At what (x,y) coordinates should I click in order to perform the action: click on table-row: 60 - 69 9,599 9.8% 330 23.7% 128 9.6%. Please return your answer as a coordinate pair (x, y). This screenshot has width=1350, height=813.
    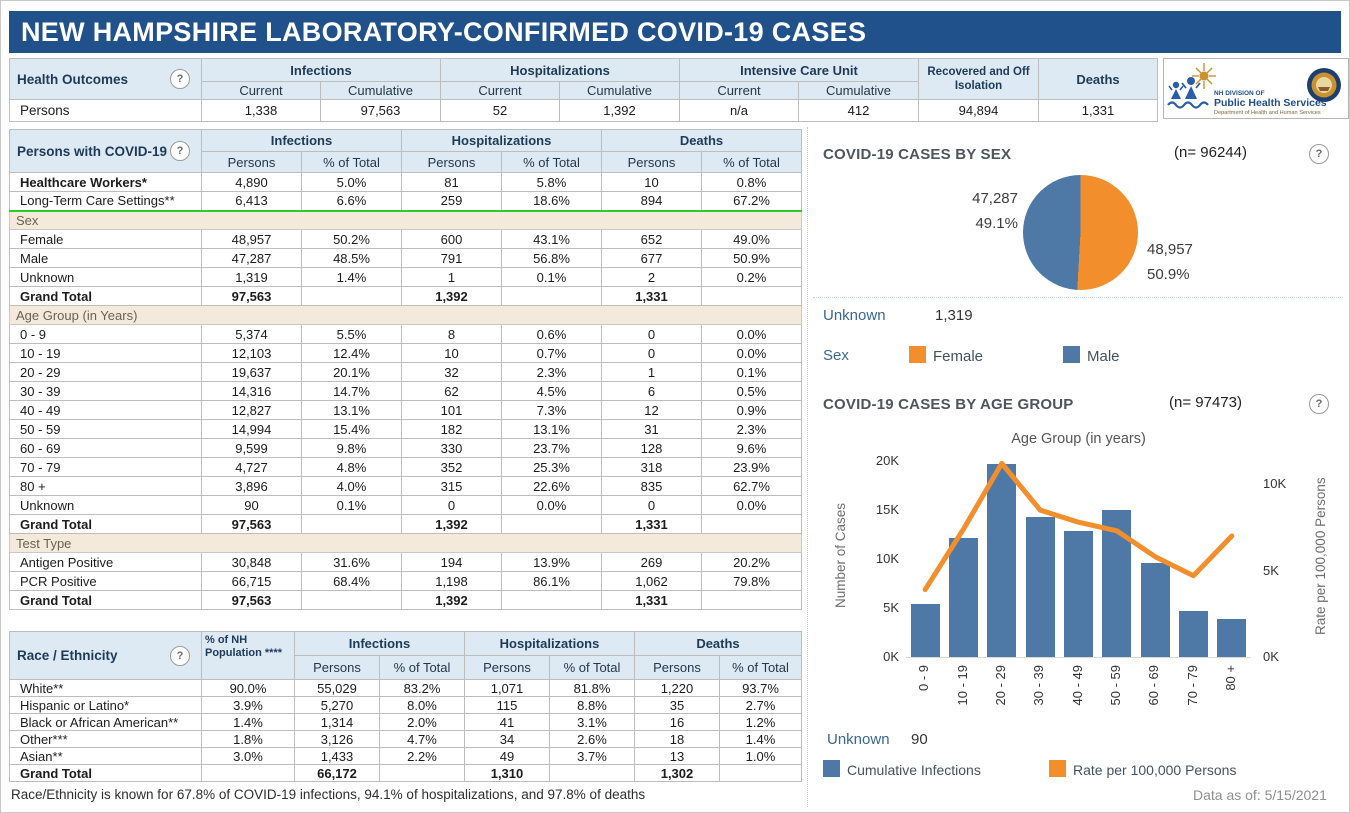
    Looking at the image, I should click on (405, 448).